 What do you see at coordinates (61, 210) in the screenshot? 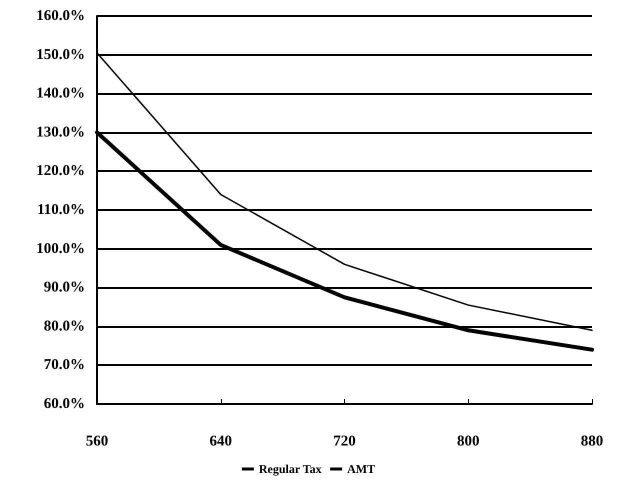
I see `y-tick-label: 110.0%` at bounding box center [61, 210].